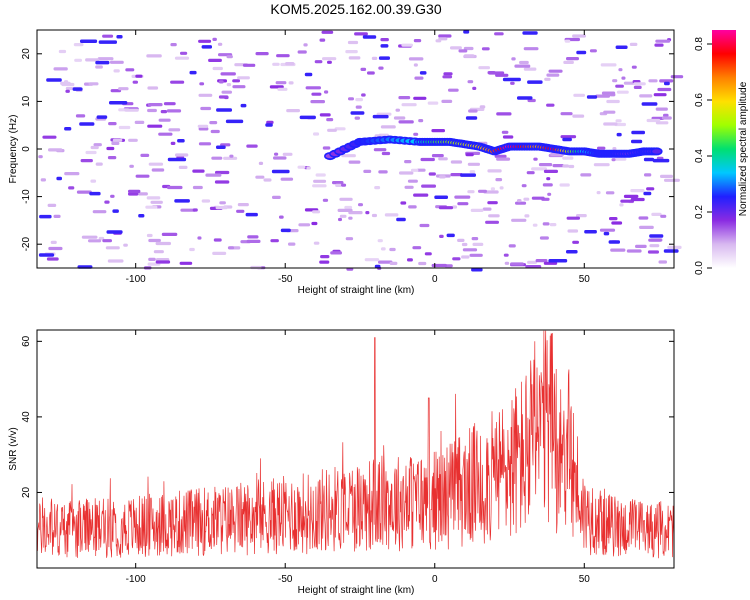 The width and height of the screenshot is (750, 600). I want to click on colorbar-ticks: 0.0 0.2 0.4 0.6 0.8, so click(703, 156).